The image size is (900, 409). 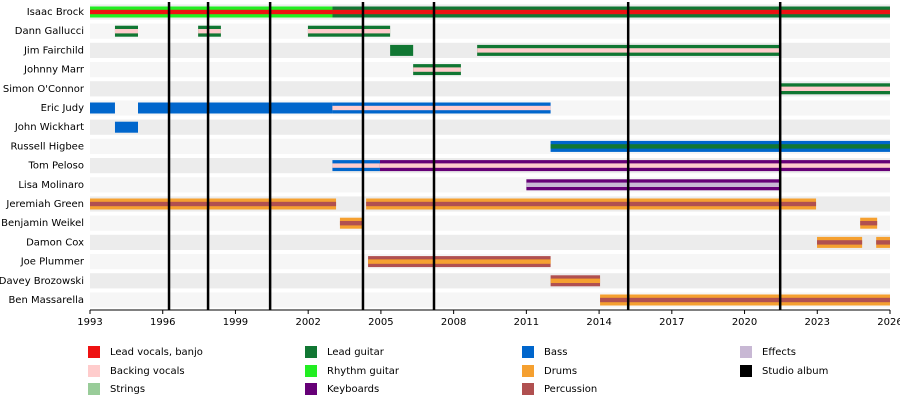 What do you see at coordinates (235, 322) in the screenshot?
I see `x-tick-label: 1999` at bounding box center [235, 322].